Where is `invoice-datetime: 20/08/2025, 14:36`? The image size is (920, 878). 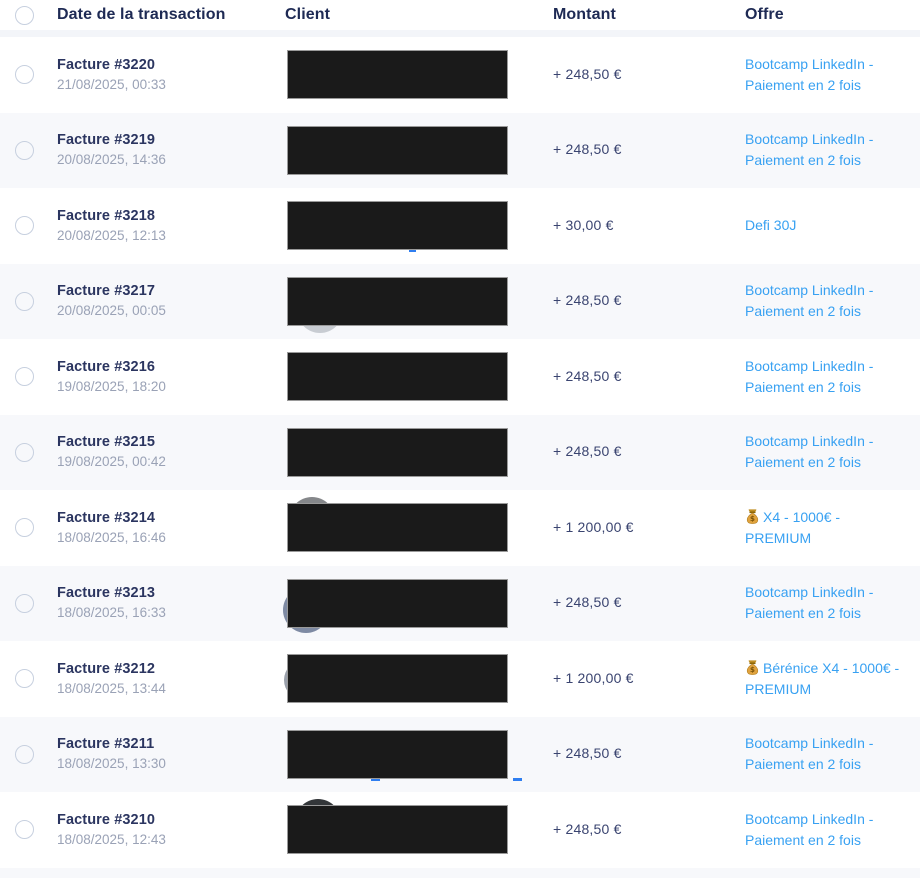 invoice-datetime: 20/08/2025, 14:36 is located at coordinates (111, 160).